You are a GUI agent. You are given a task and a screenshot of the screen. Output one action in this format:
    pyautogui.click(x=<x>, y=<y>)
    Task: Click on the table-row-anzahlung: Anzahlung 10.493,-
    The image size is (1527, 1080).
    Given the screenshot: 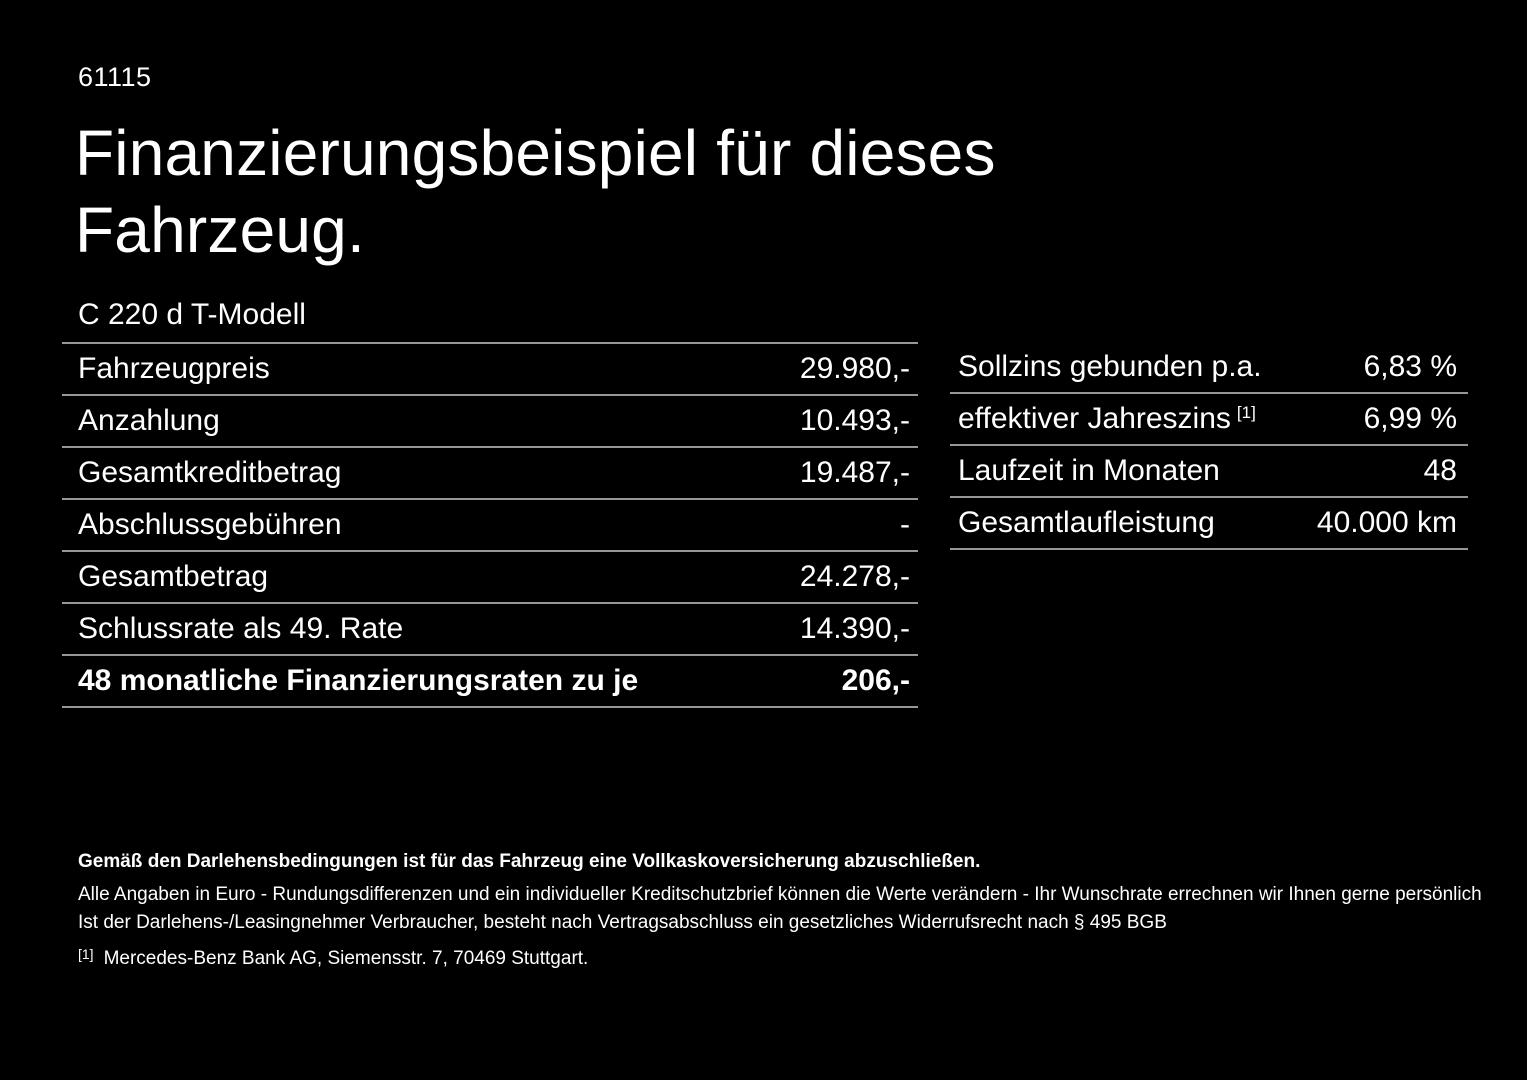 What is the action you would take?
    pyautogui.click(x=490, y=422)
    